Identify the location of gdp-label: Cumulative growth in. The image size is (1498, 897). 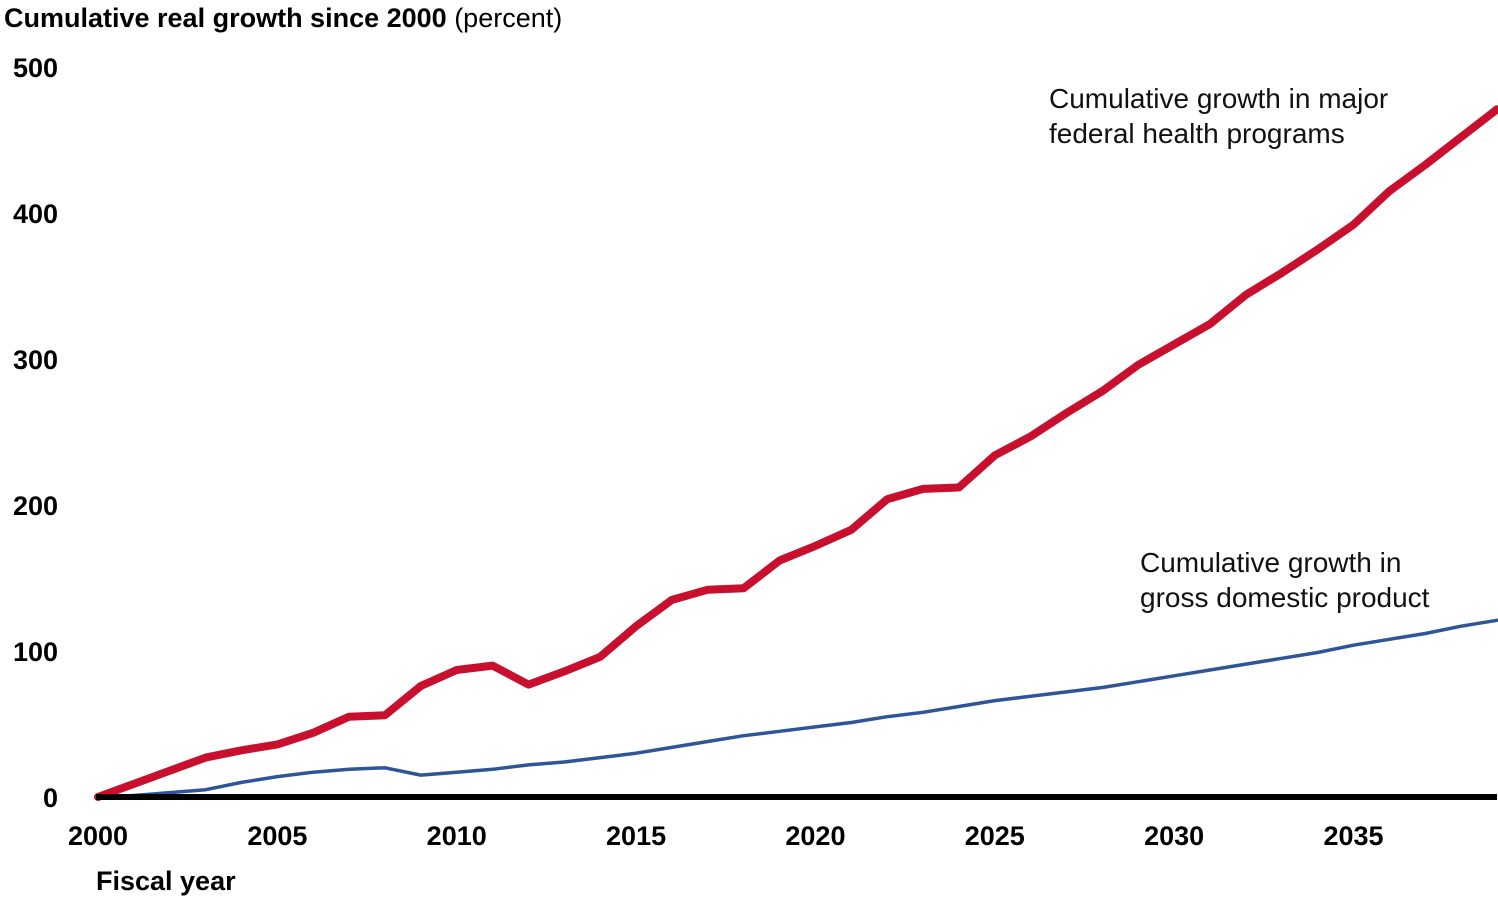
(1270, 562).